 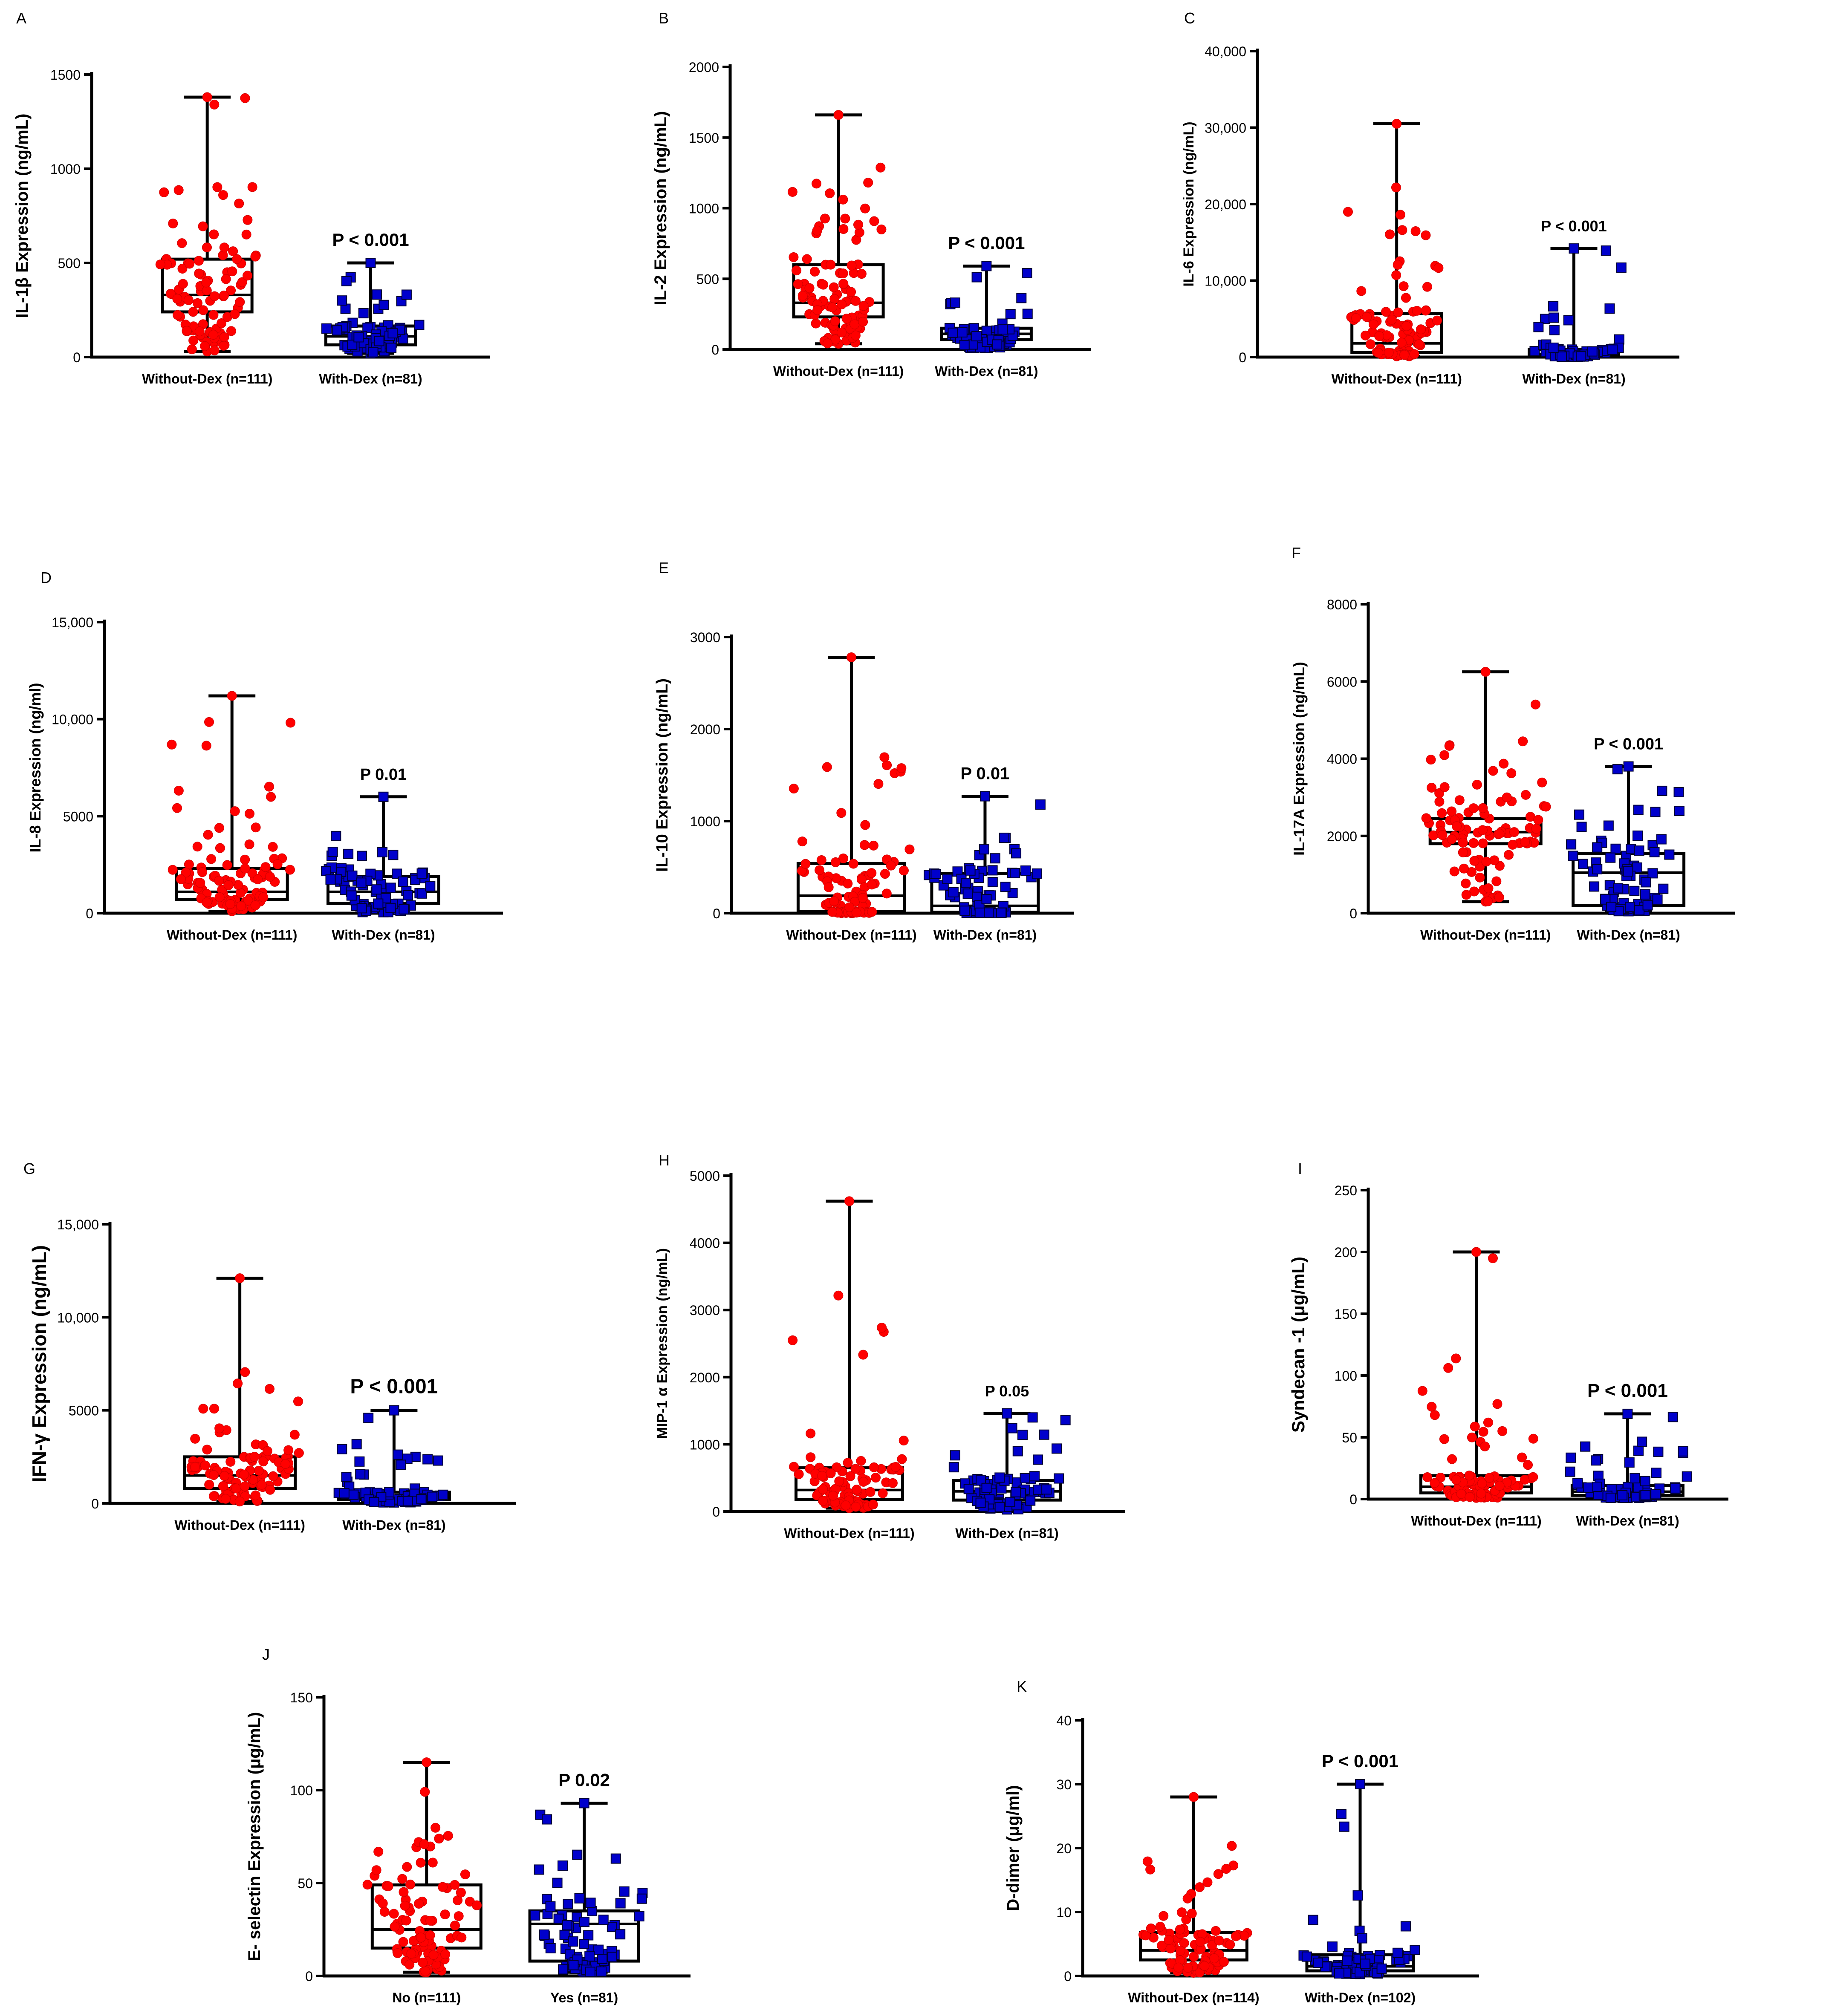 I want to click on y-tick-label: 1500, so click(x=704, y=138).